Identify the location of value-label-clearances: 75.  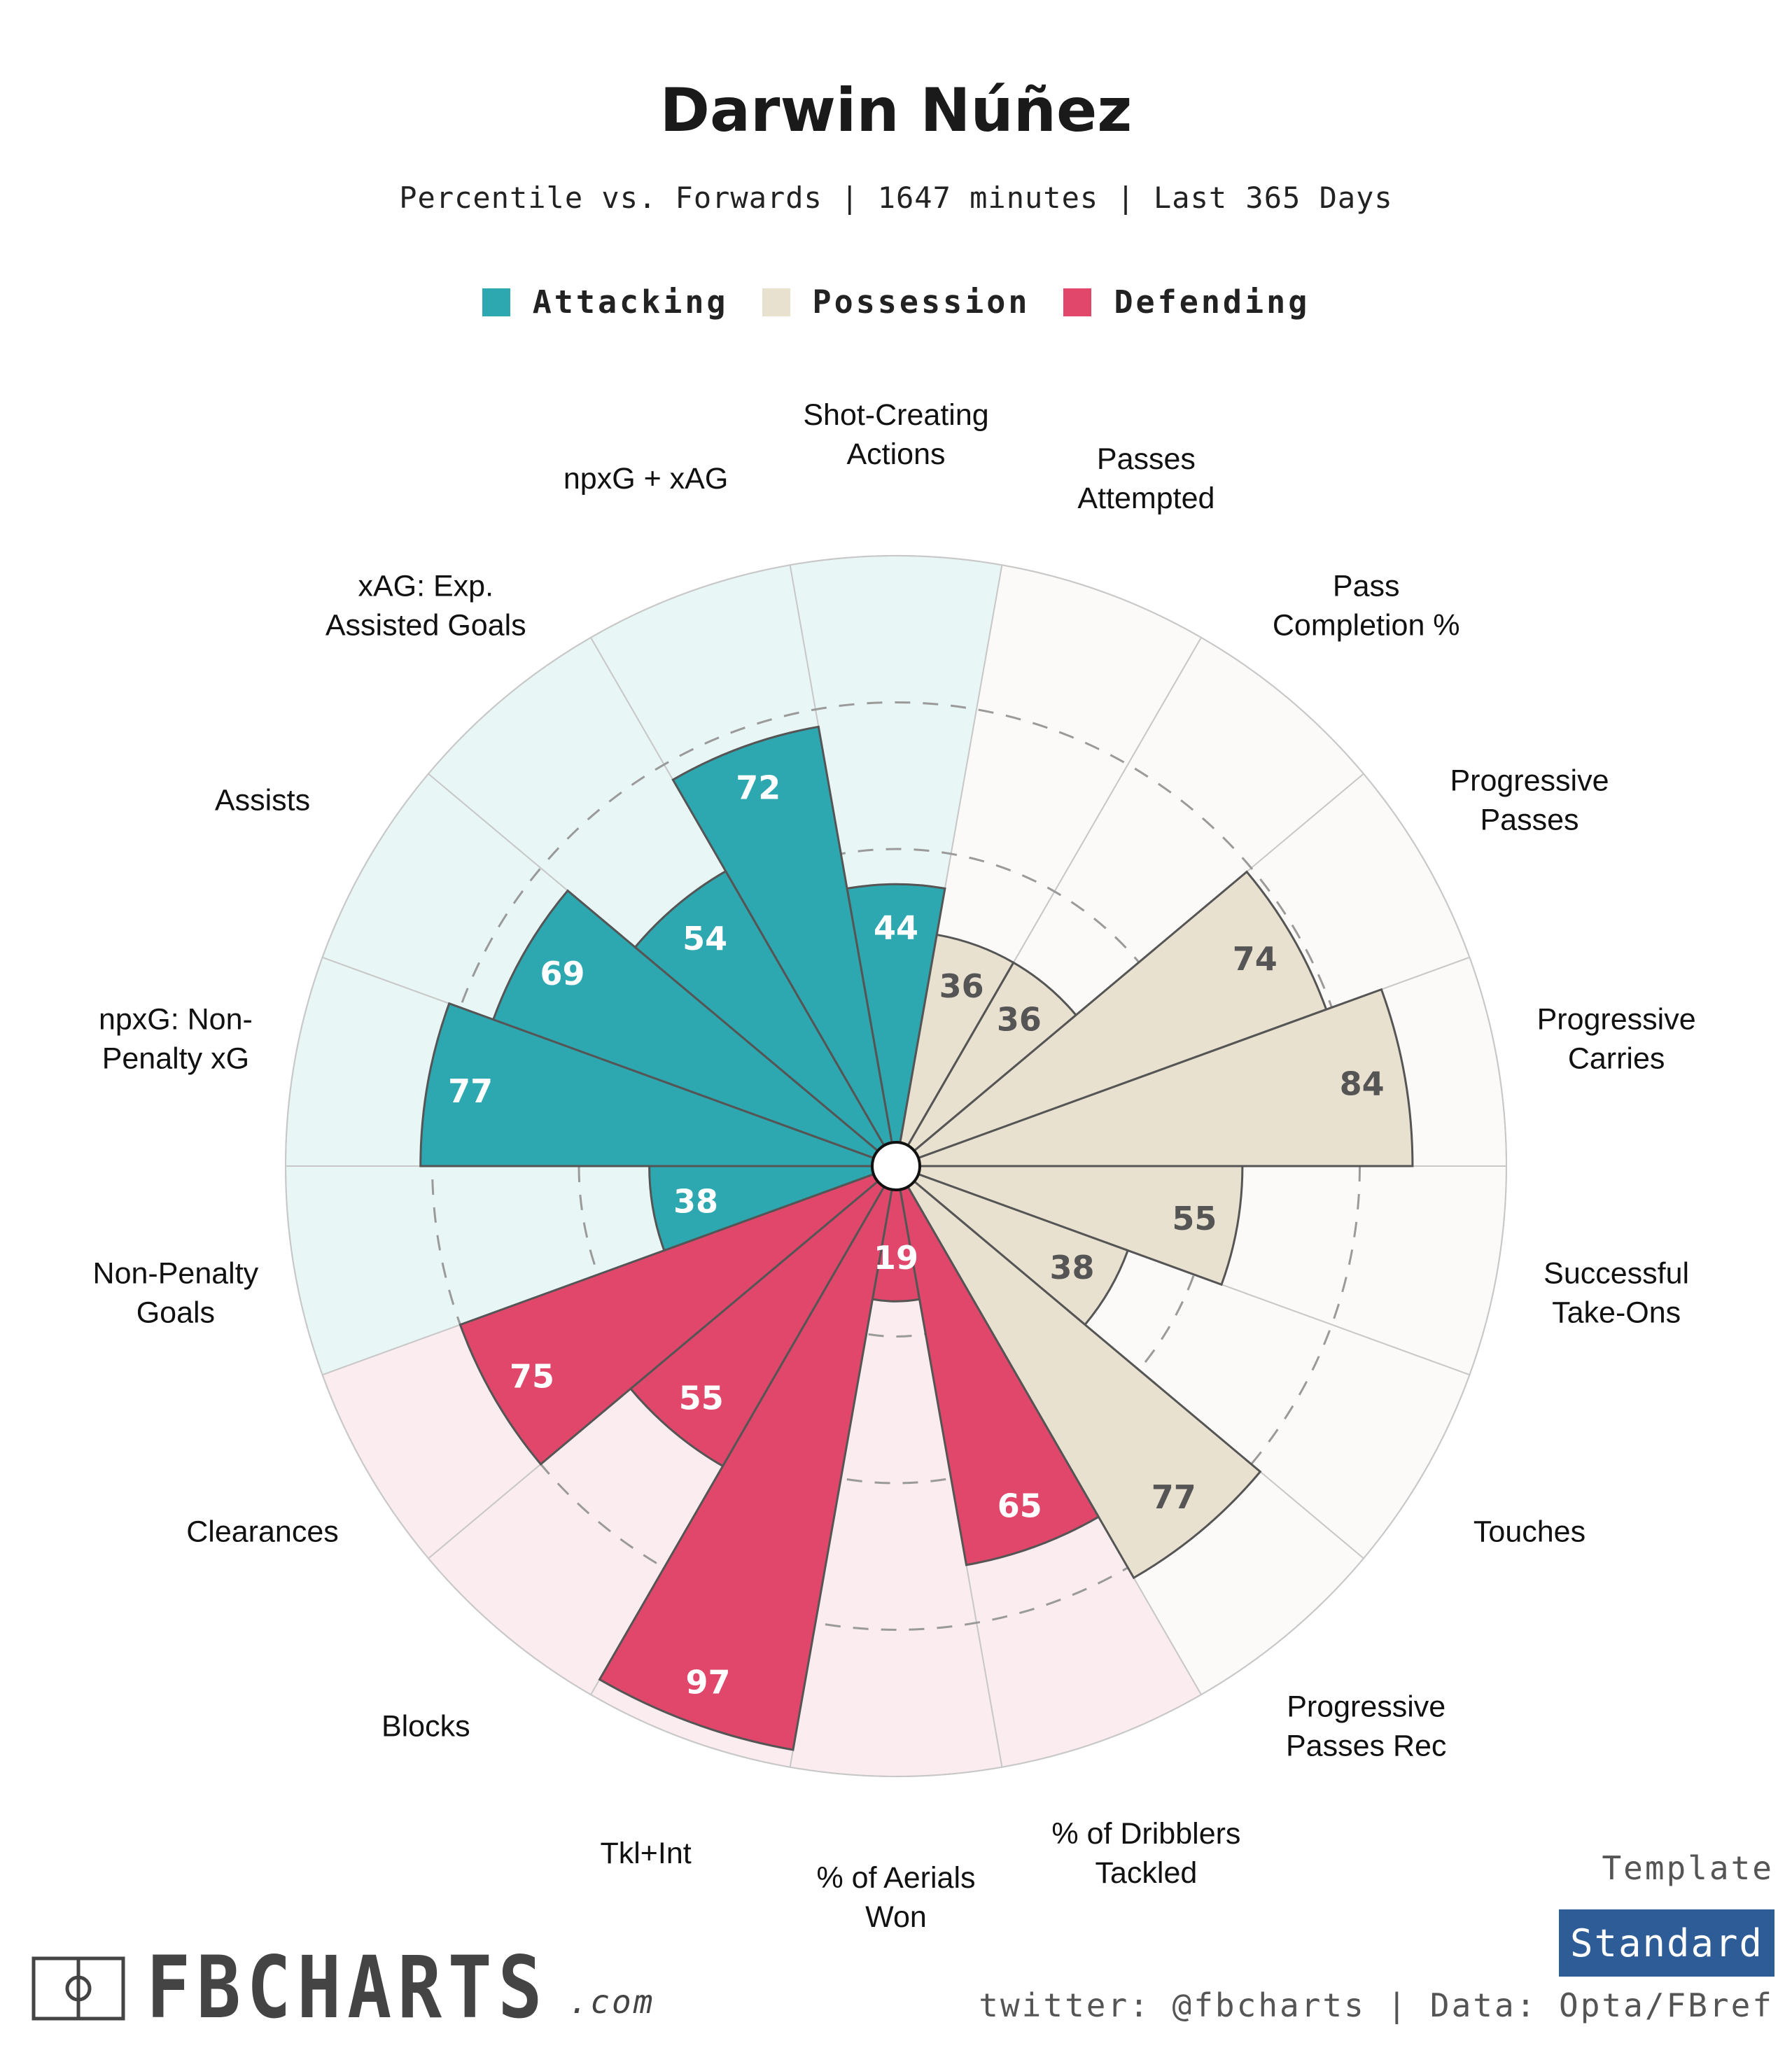
(532, 1376).